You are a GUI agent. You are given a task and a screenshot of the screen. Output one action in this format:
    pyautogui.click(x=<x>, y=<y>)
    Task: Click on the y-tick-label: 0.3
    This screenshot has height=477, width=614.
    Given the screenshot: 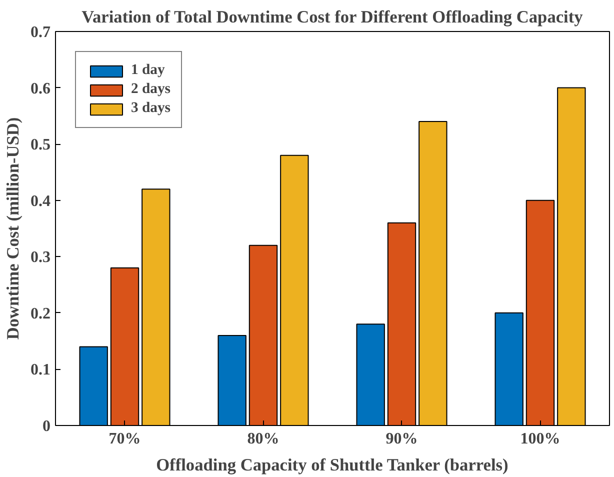 What is the action you would take?
    pyautogui.click(x=40, y=257)
    